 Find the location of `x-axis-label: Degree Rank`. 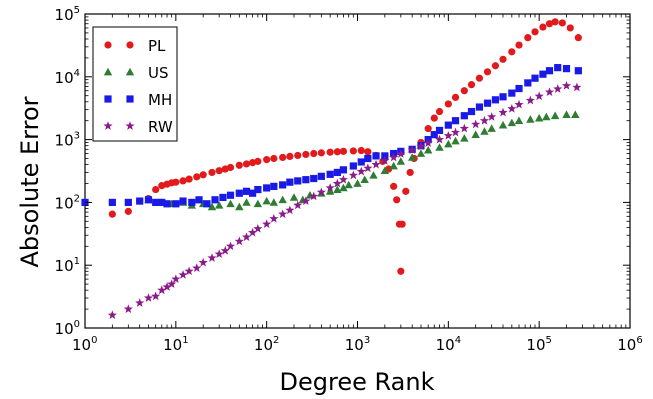

x-axis-label: Degree Rank is located at coordinates (357, 382).